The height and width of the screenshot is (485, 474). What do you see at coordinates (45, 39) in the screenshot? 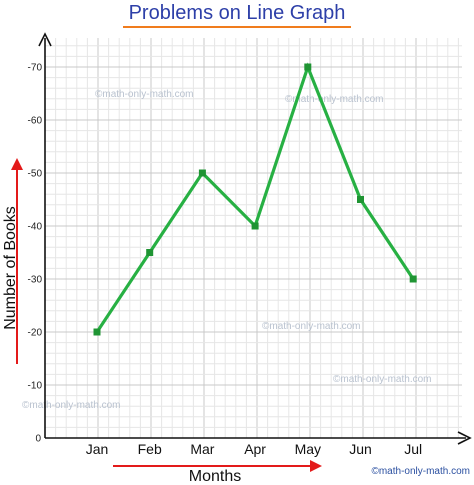
I see `y-axis-arrow-icon` at bounding box center [45, 39].